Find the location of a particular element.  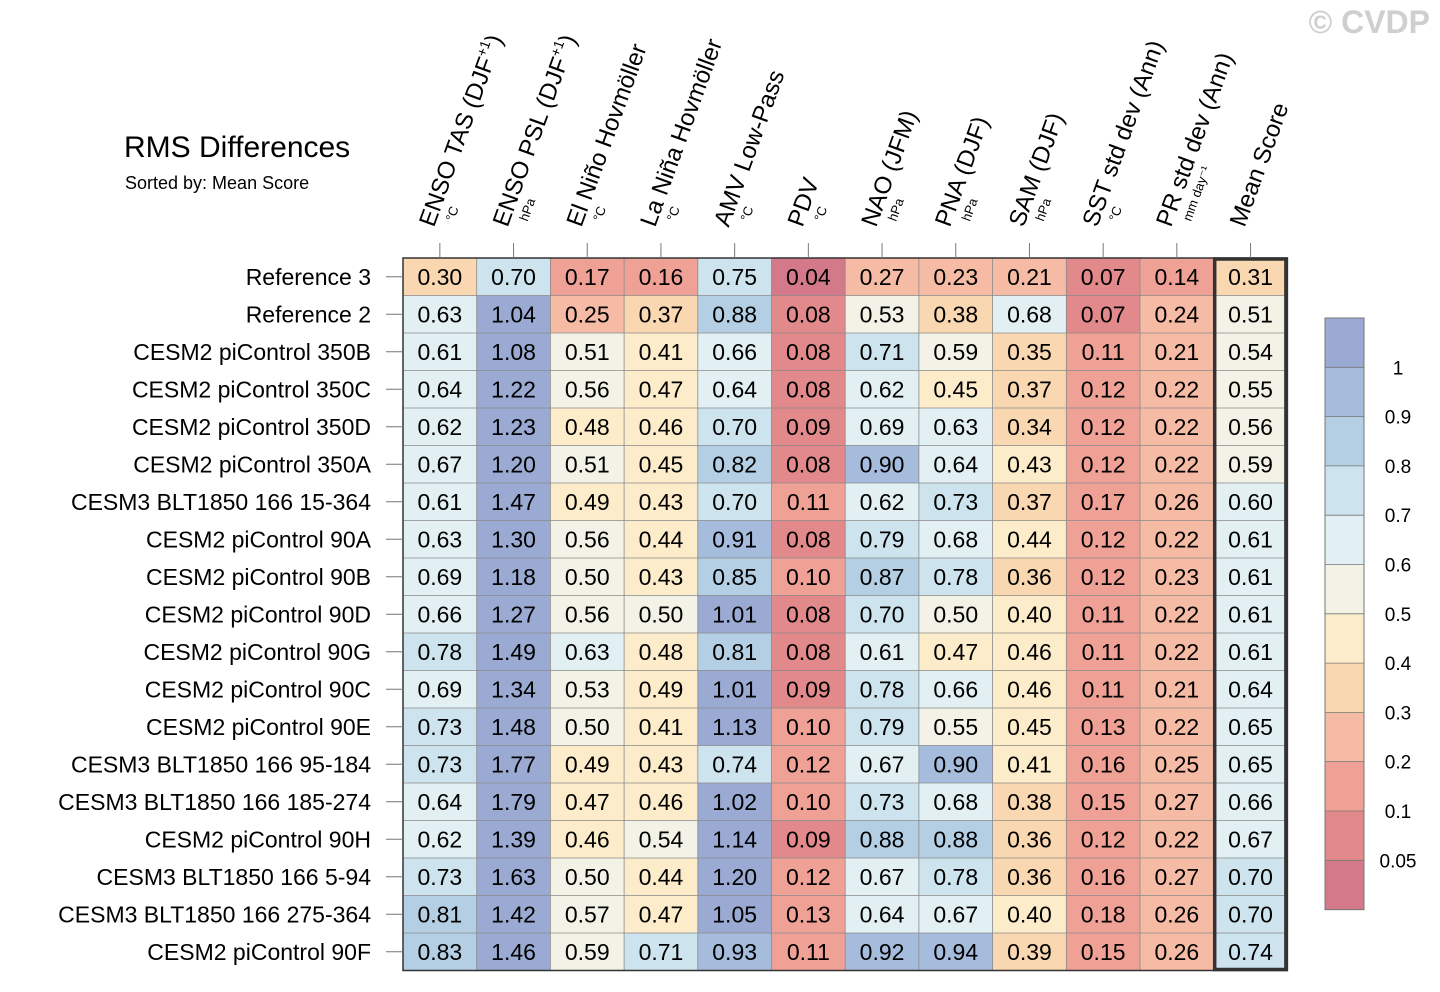

cell-value: 0.38 is located at coordinates (955, 314).